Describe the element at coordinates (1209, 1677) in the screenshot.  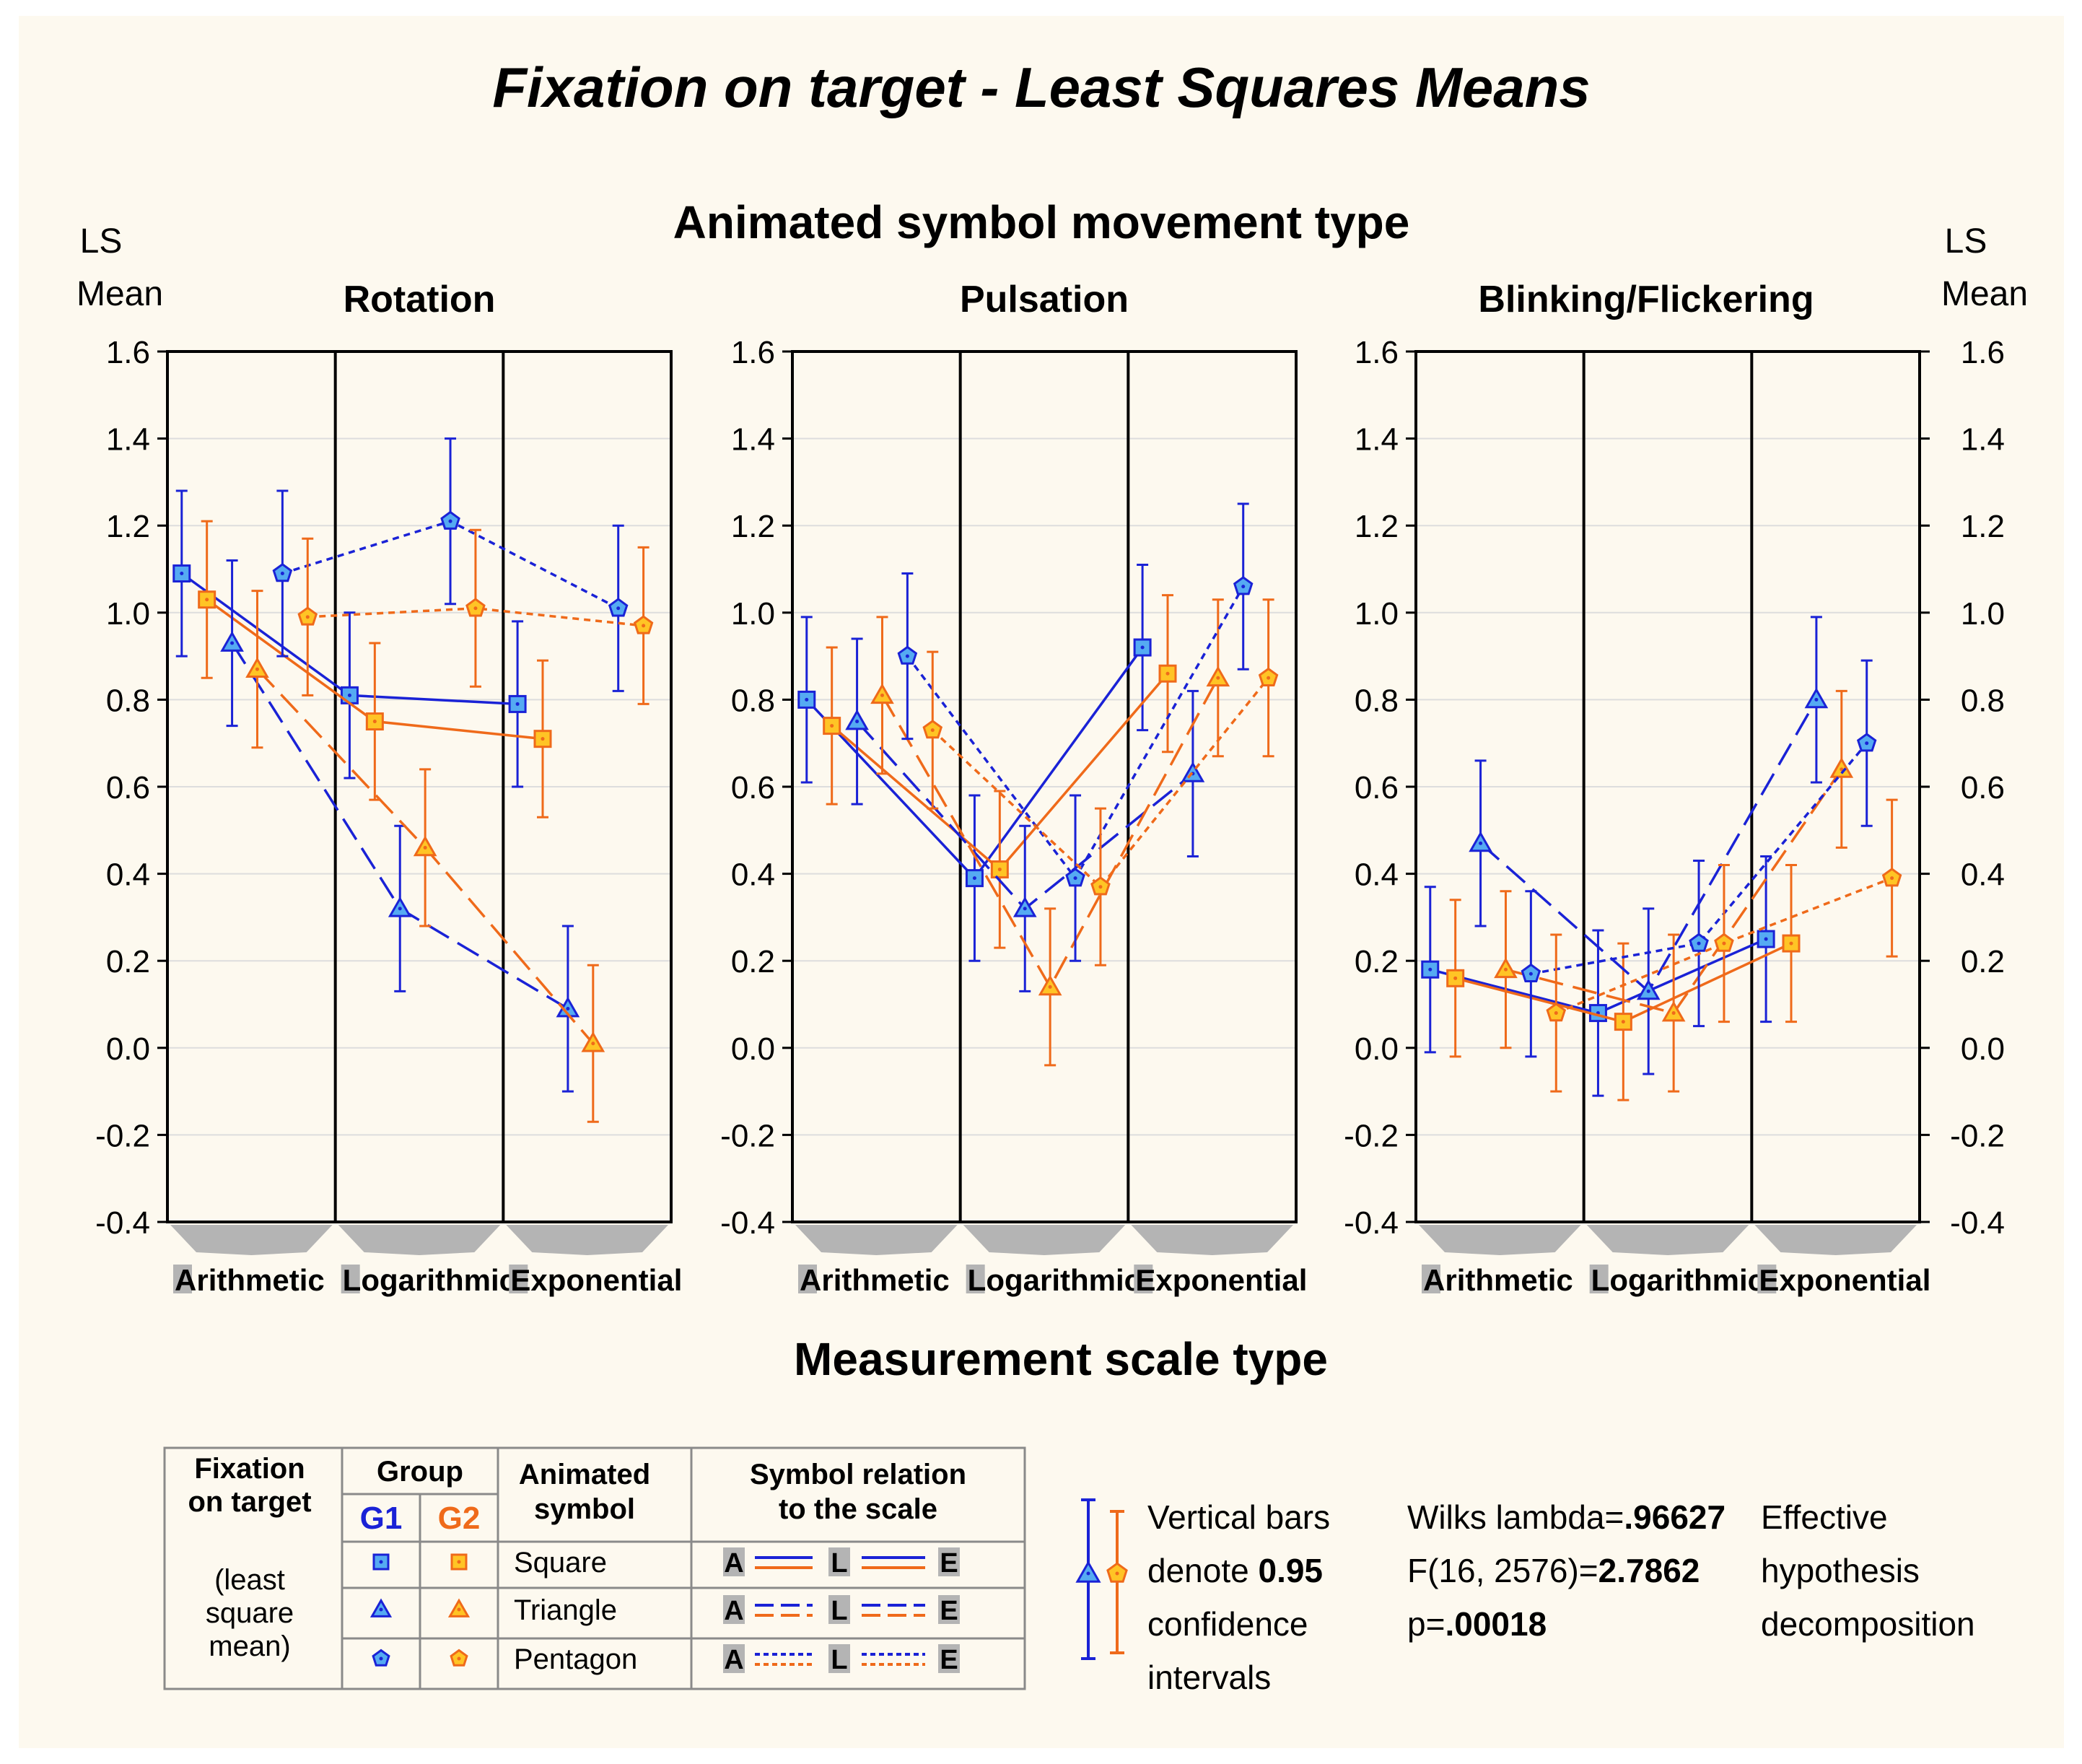
I see `ci-note-line4: intervals` at that location.